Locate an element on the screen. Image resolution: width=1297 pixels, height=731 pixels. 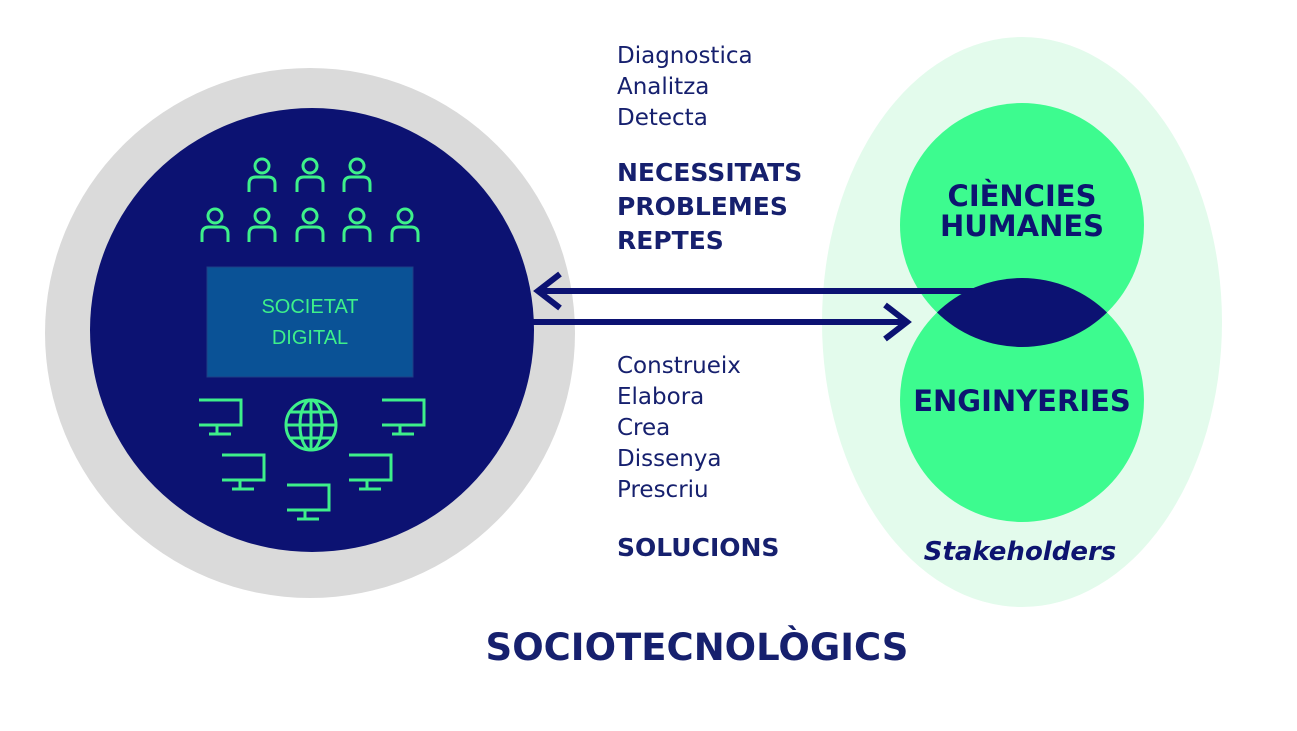
footer-title: SOCIOTECNOLÒGICS is located at coordinates (697, 647).